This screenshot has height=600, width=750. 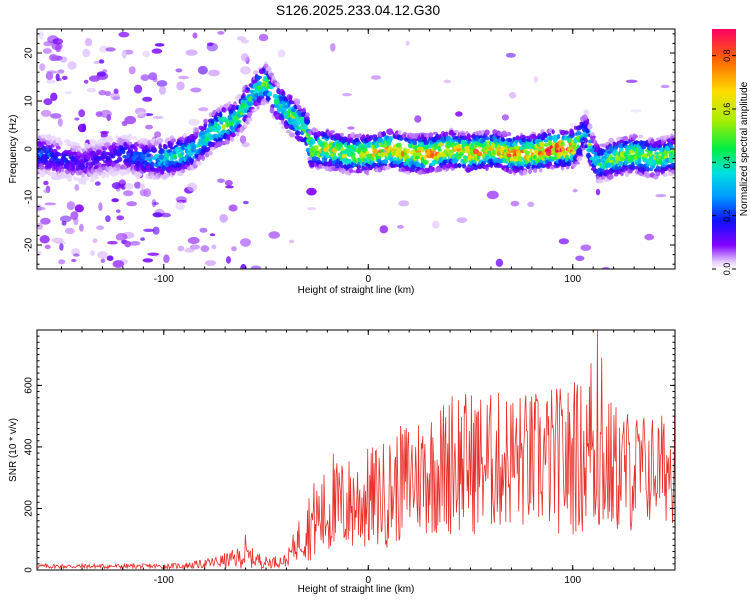 What do you see at coordinates (572, 580) in the screenshot?
I see `snr-x-tick-label: 100` at bounding box center [572, 580].